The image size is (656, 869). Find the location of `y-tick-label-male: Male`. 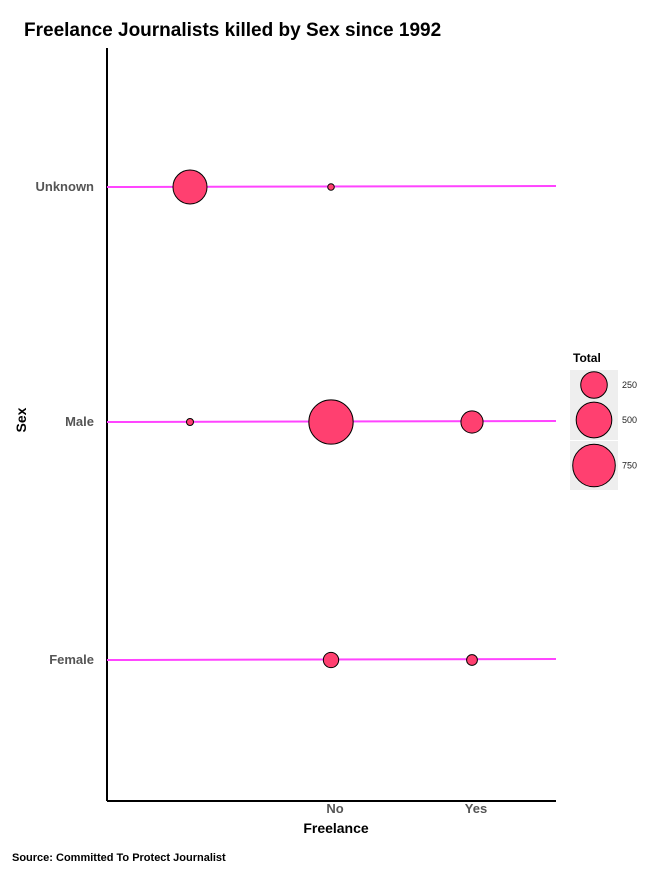

y-tick-label-male: Male is located at coordinates (79, 421).